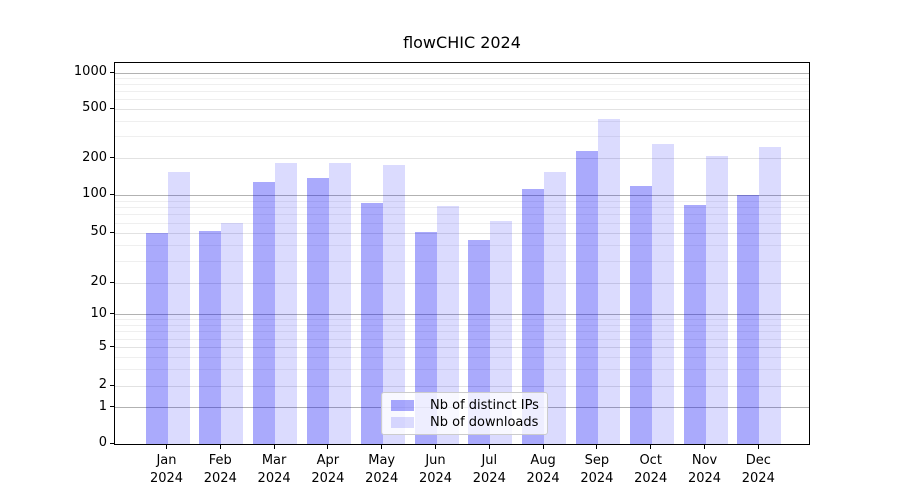 This screenshot has height=500, width=900. Describe the element at coordinates (716, 300) in the screenshot. I see `bar-downloads-nov` at that location.